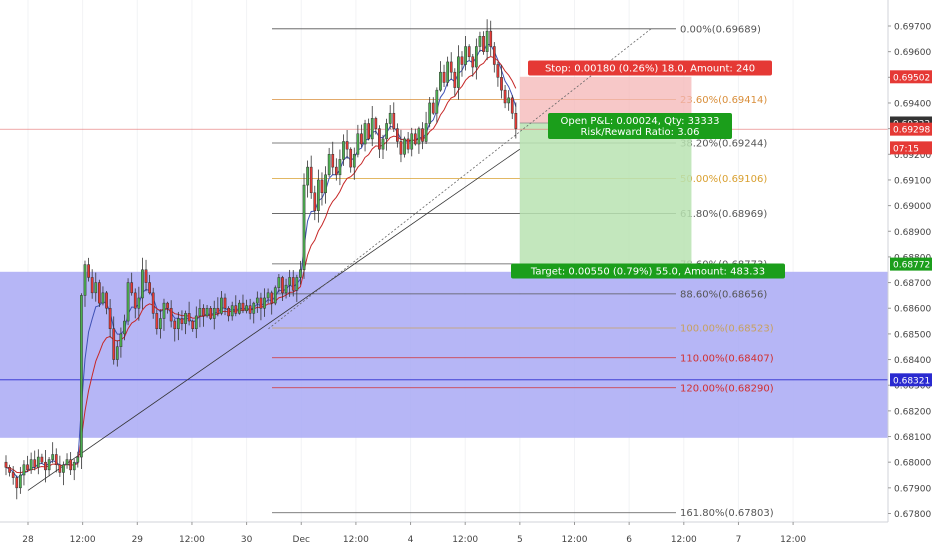 This screenshot has width=932, height=550. What do you see at coordinates (723, 294) in the screenshot?
I see `fib-level-label: 88.60%(0.68656)` at bounding box center [723, 294].